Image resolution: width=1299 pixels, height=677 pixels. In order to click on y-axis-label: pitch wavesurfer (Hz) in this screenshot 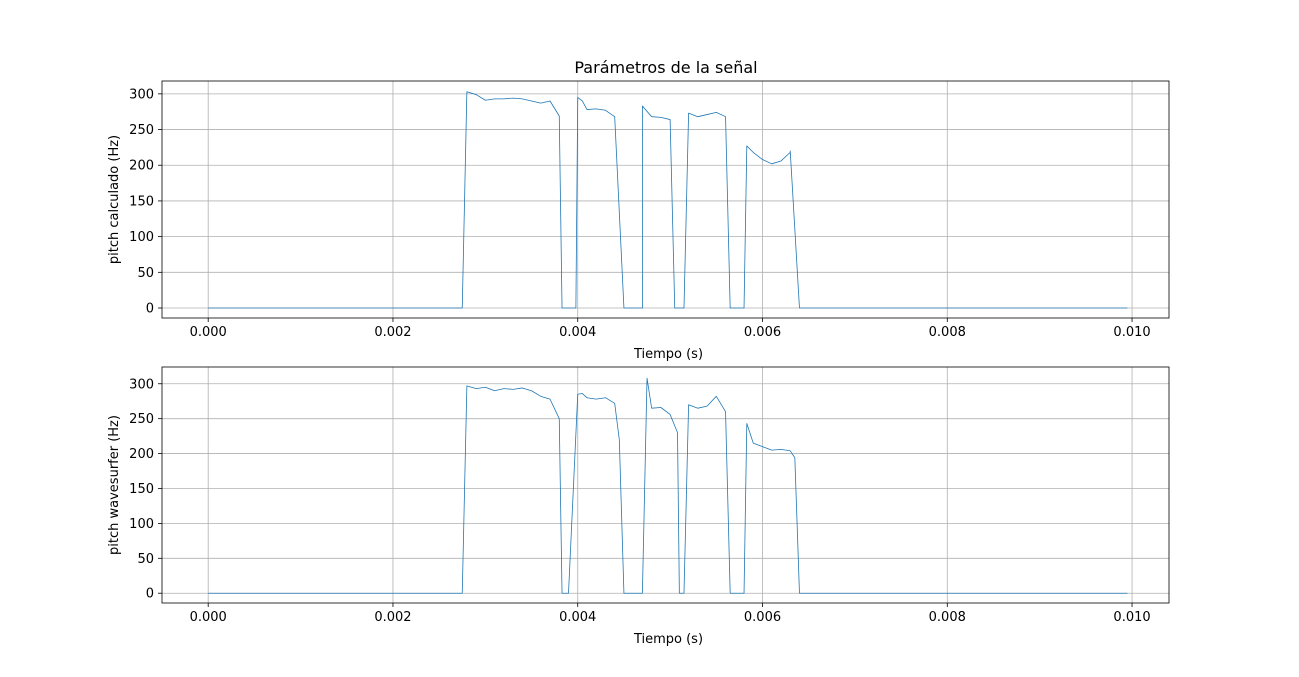, I will do `click(114, 485)`.